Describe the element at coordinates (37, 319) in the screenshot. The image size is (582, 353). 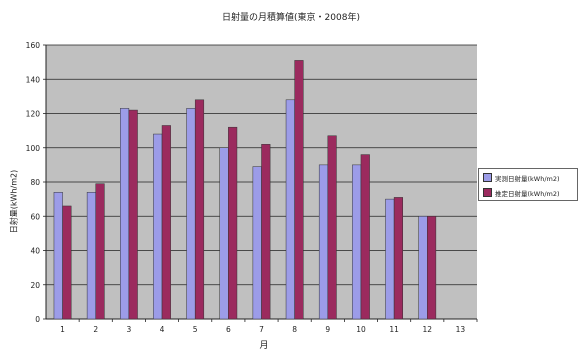
I see `y-tick-label: 0` at that location.